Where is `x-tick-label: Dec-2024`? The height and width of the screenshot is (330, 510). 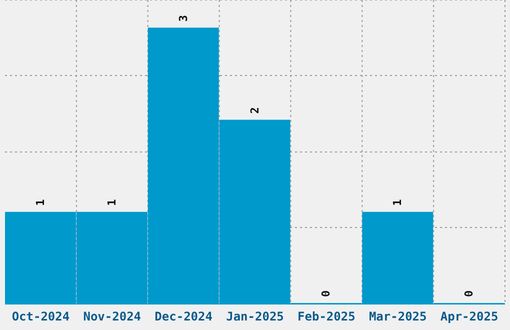
x-tick-label: Dec-2024 is located at coordinates (183, 317).